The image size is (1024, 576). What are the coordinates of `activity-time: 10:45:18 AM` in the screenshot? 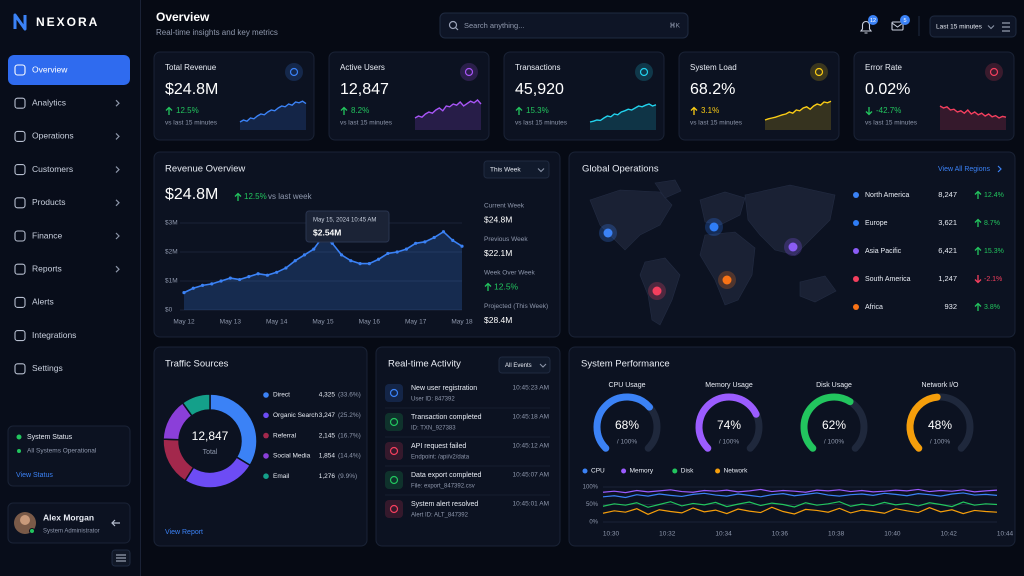 It's located at (531, 417).